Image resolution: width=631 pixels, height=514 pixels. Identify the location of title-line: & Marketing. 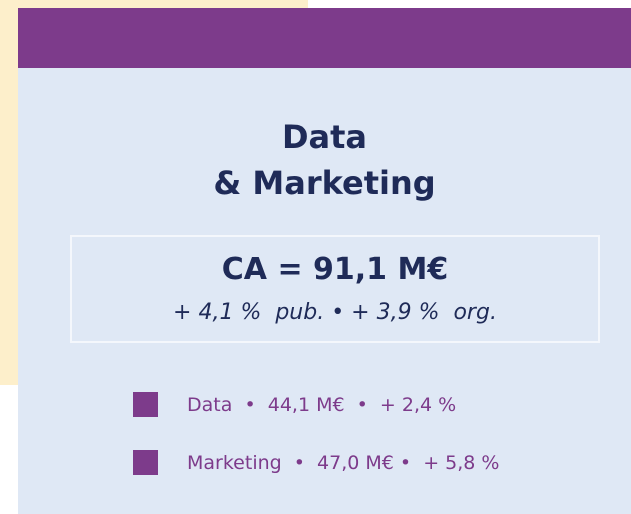
(324, 183).